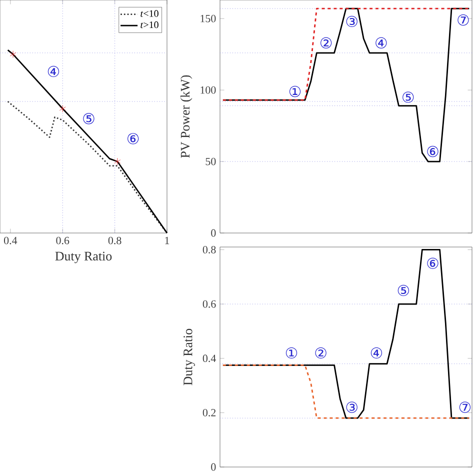 This screenshot has width=474, height=474. Describe the element at coordinates (63, 240) in the screenshot. I see `x-tick-label: 0.6` at that location.